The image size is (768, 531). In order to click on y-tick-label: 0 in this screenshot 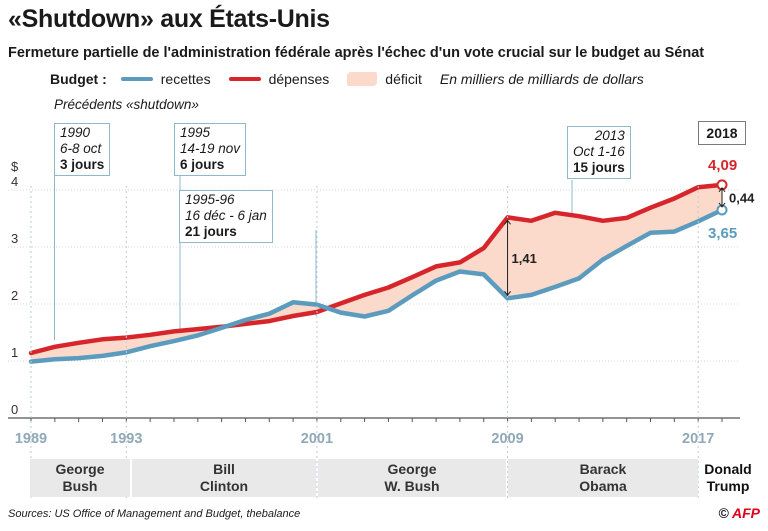, I will do `click(14, 409)`.